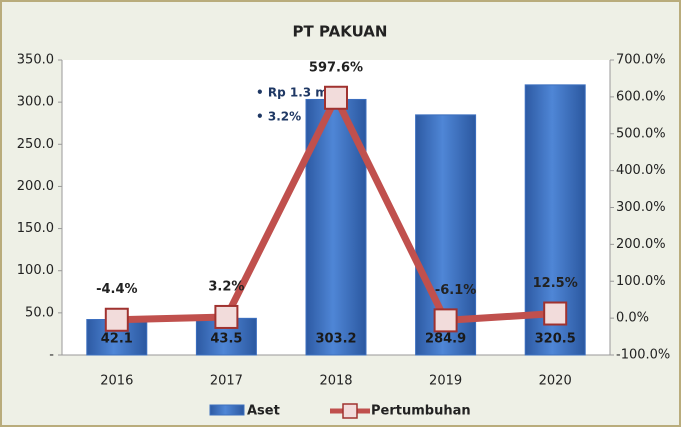 This screenshot has height=427, width=681. Describe the element at coordinates (336, 67) in the screenshot. I see `line-value-label: 597.6%` at that location.